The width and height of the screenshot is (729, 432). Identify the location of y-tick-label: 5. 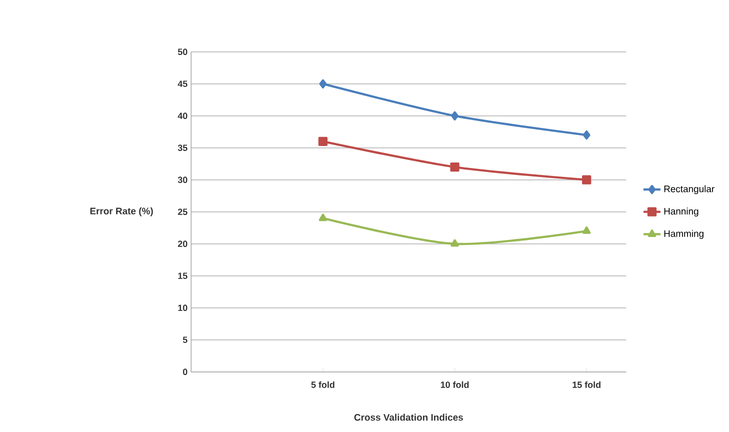
(185, 339).